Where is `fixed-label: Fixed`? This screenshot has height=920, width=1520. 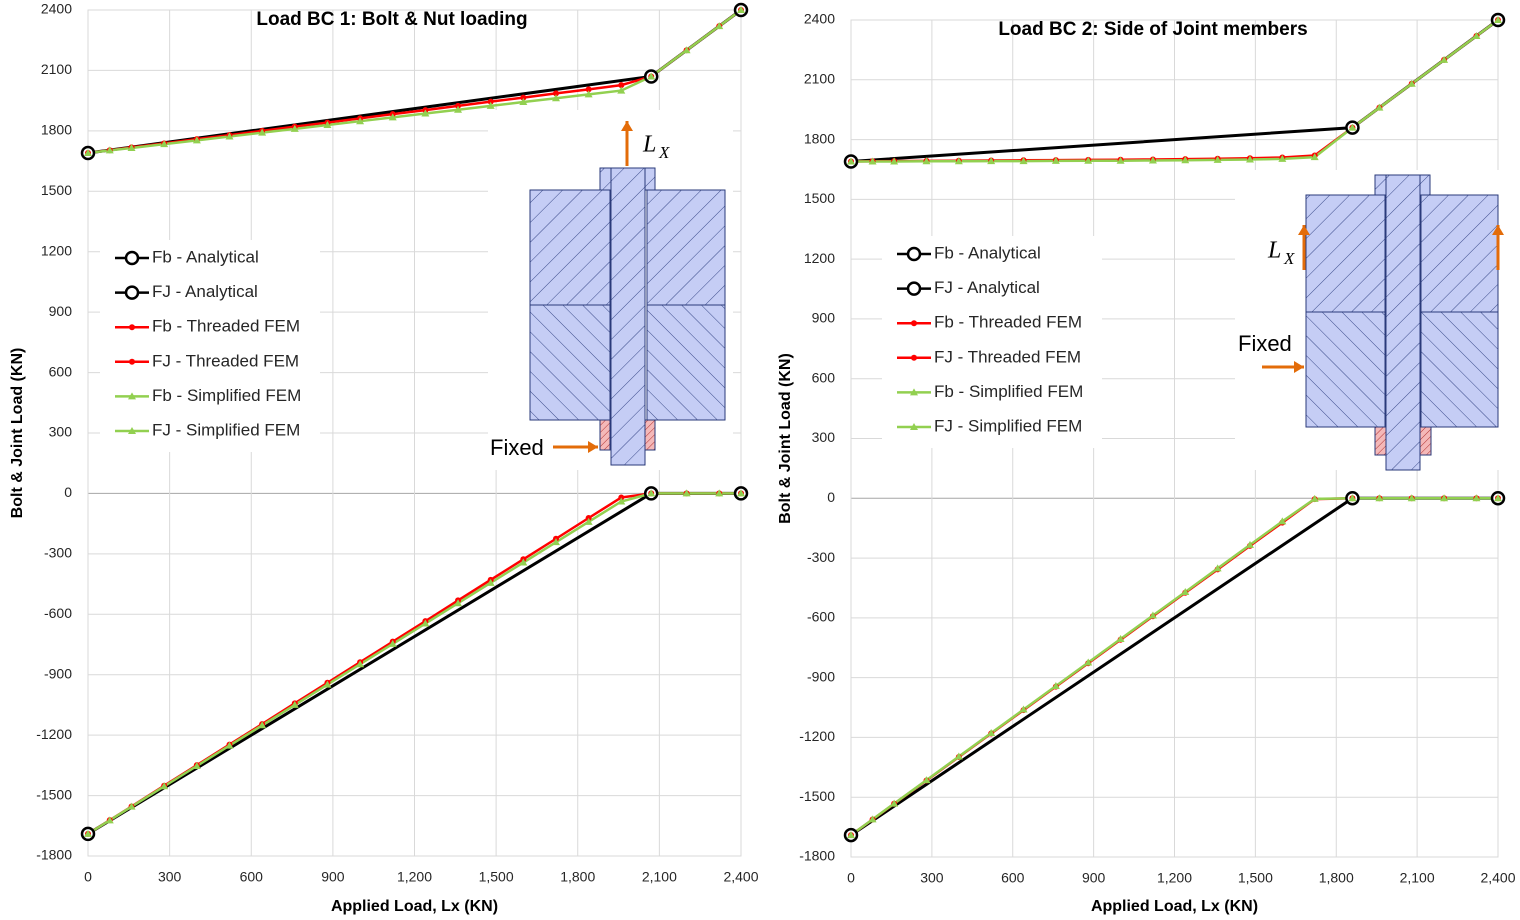
fixed-label: Fixed is located at coordinates (517, 447).